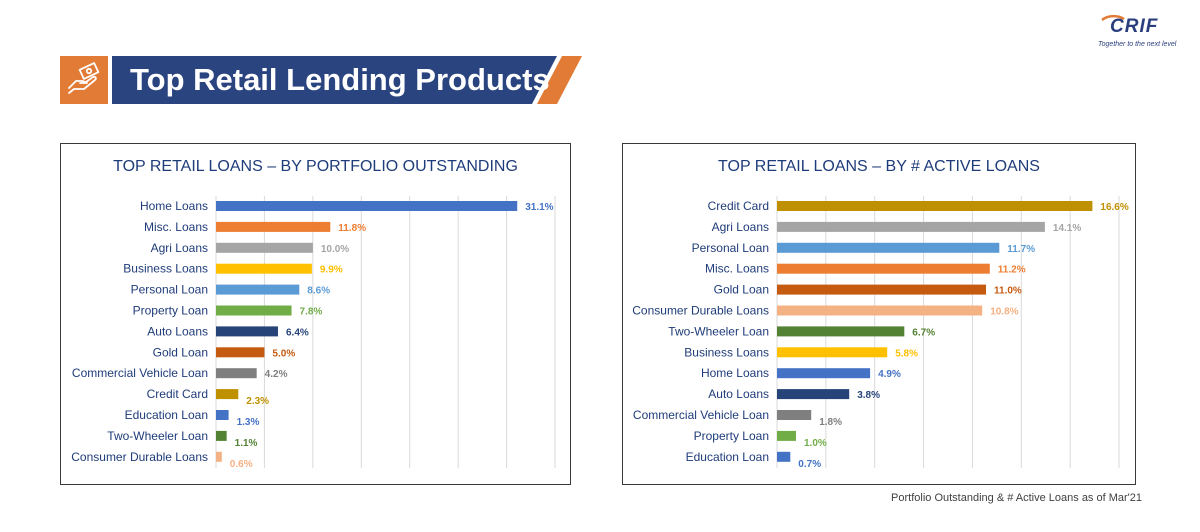  I want to click on data-label: 11.2%, so click(1012, 270).